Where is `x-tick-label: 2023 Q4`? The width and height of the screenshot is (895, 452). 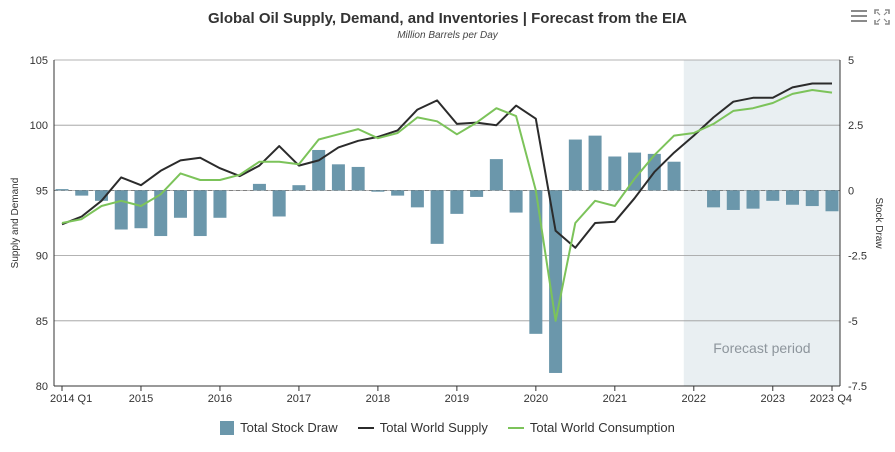 x-tick-label: 2023 Q4 is located at coordinates (831, 399).